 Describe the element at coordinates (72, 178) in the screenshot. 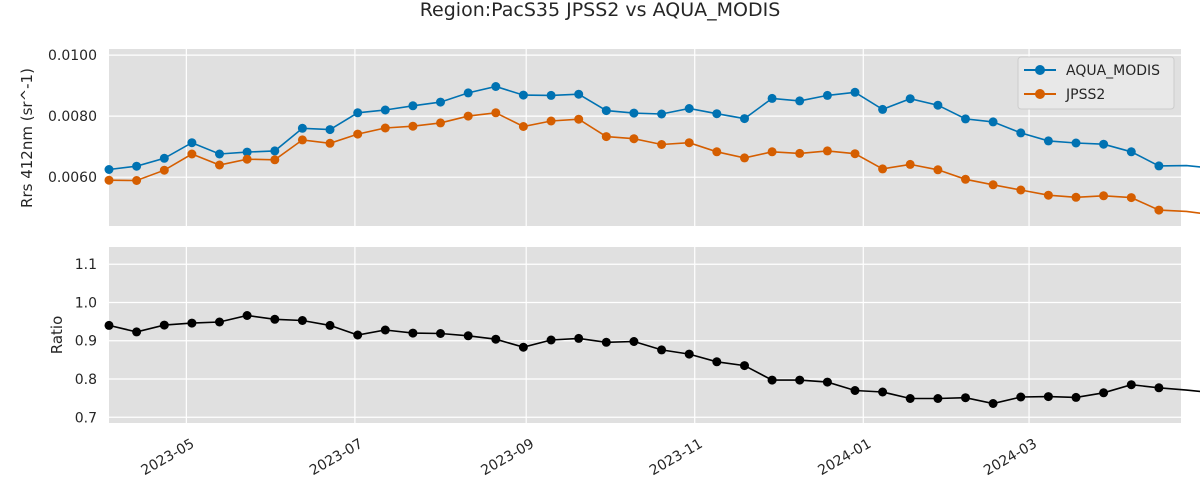

I see `top-y-tick-label: 0.0060` at that location.